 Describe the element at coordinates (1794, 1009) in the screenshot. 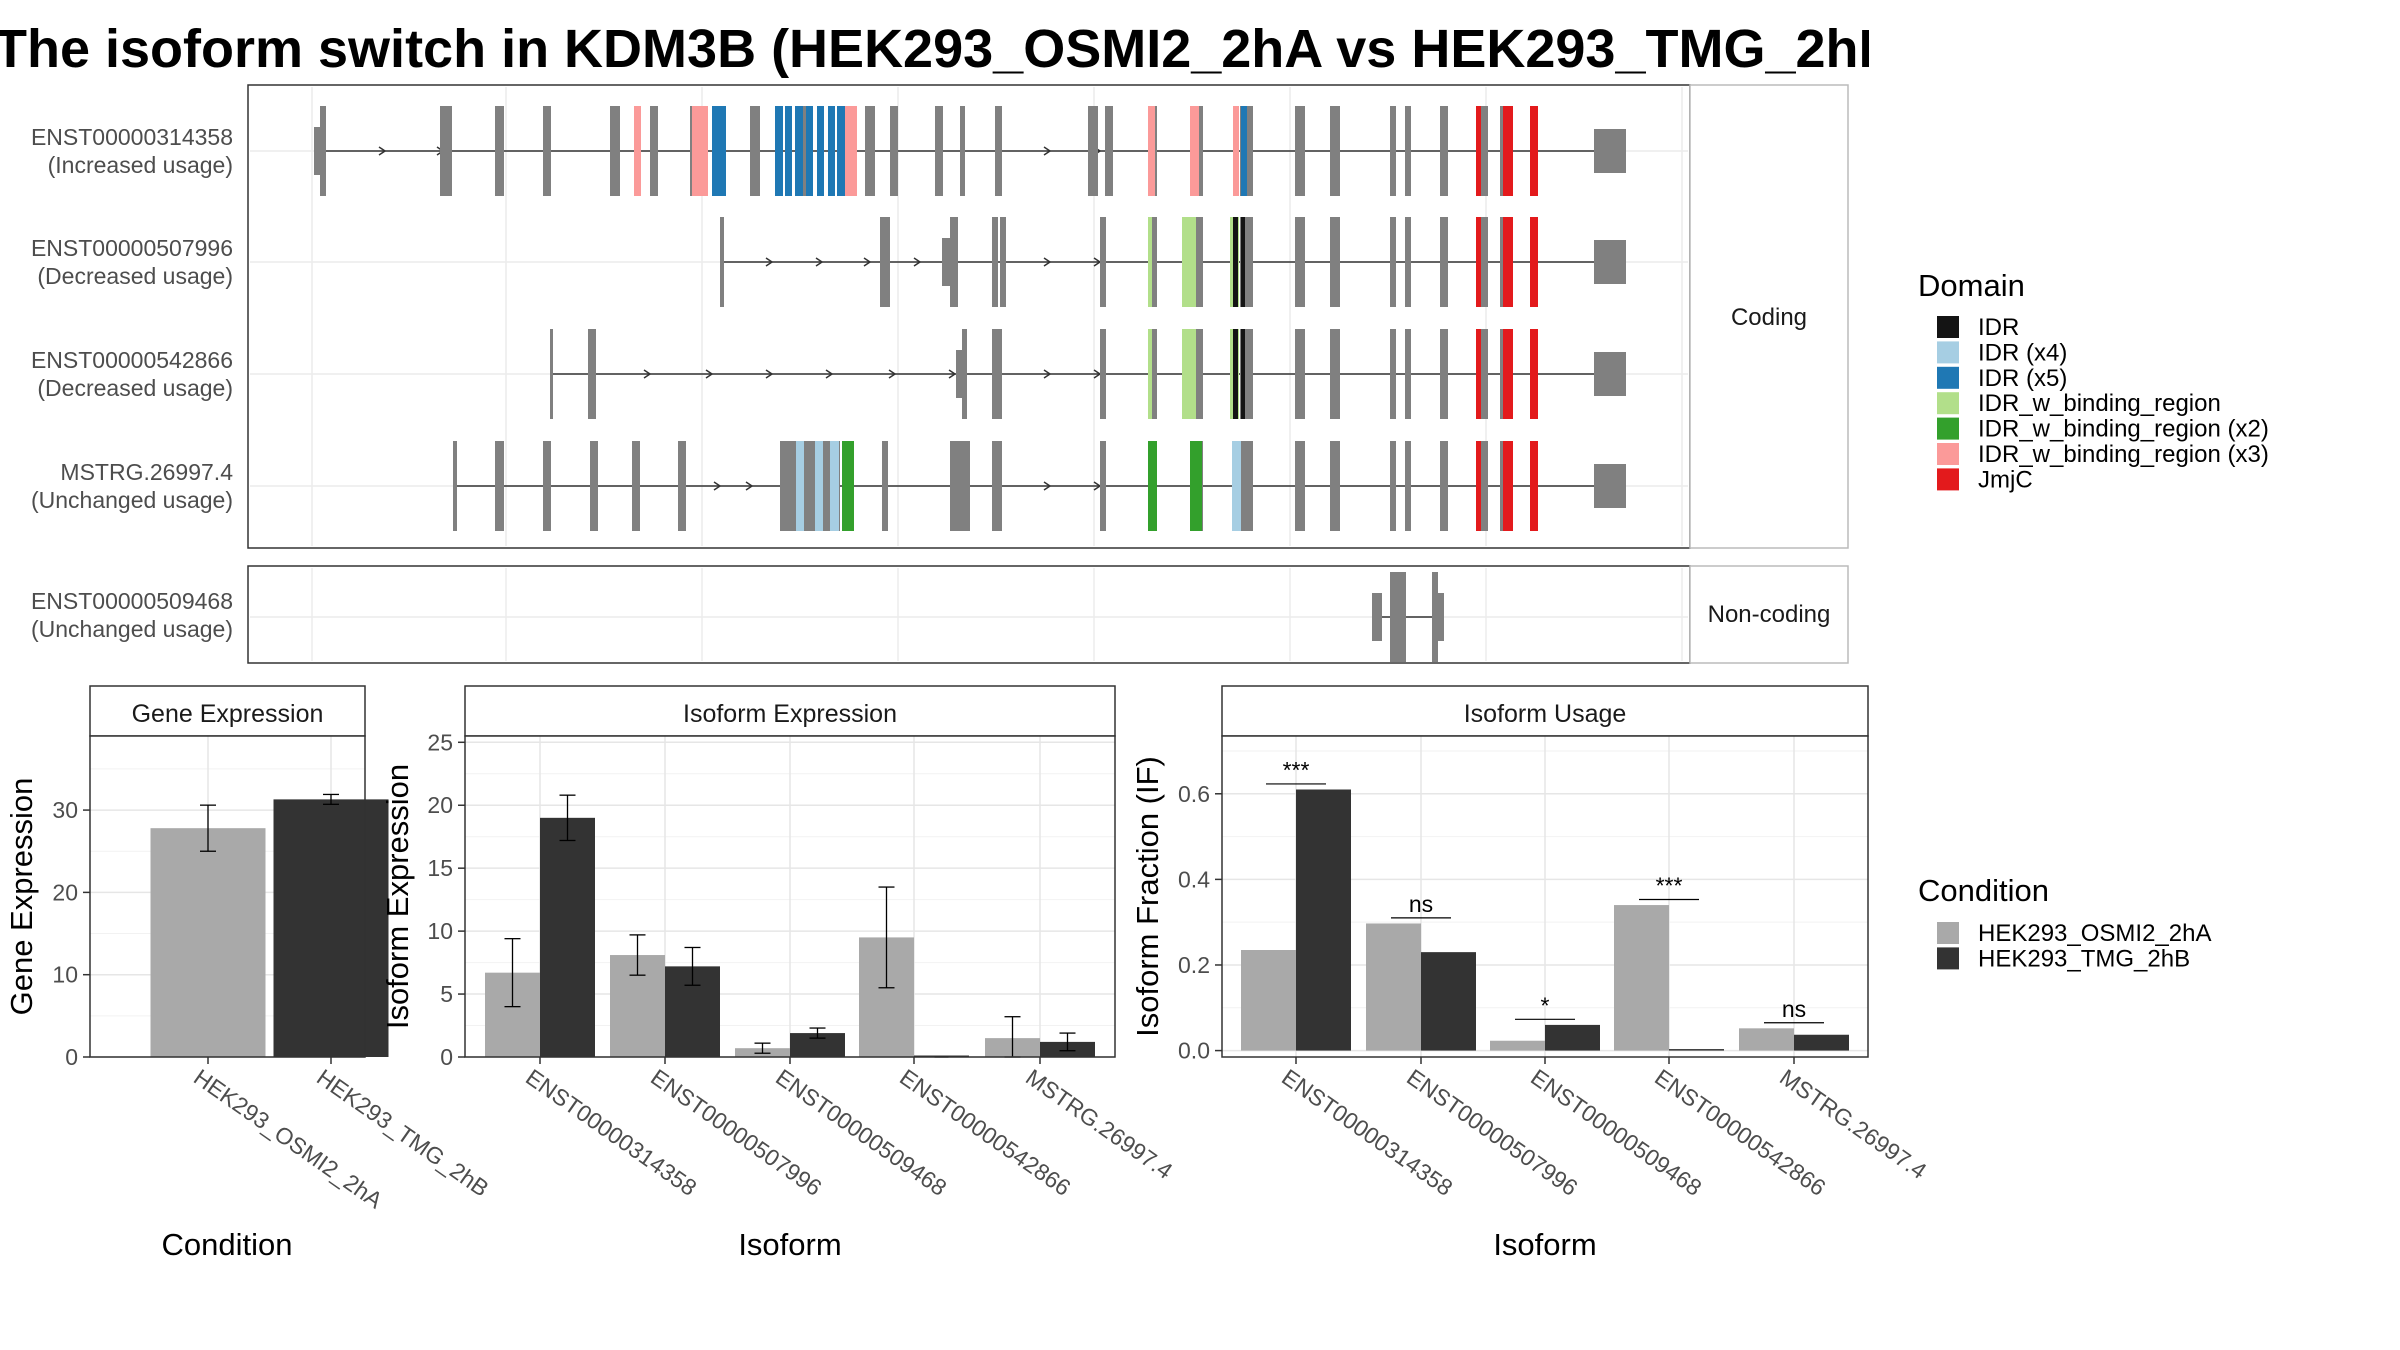

I see `significance-label: ns` at that location.